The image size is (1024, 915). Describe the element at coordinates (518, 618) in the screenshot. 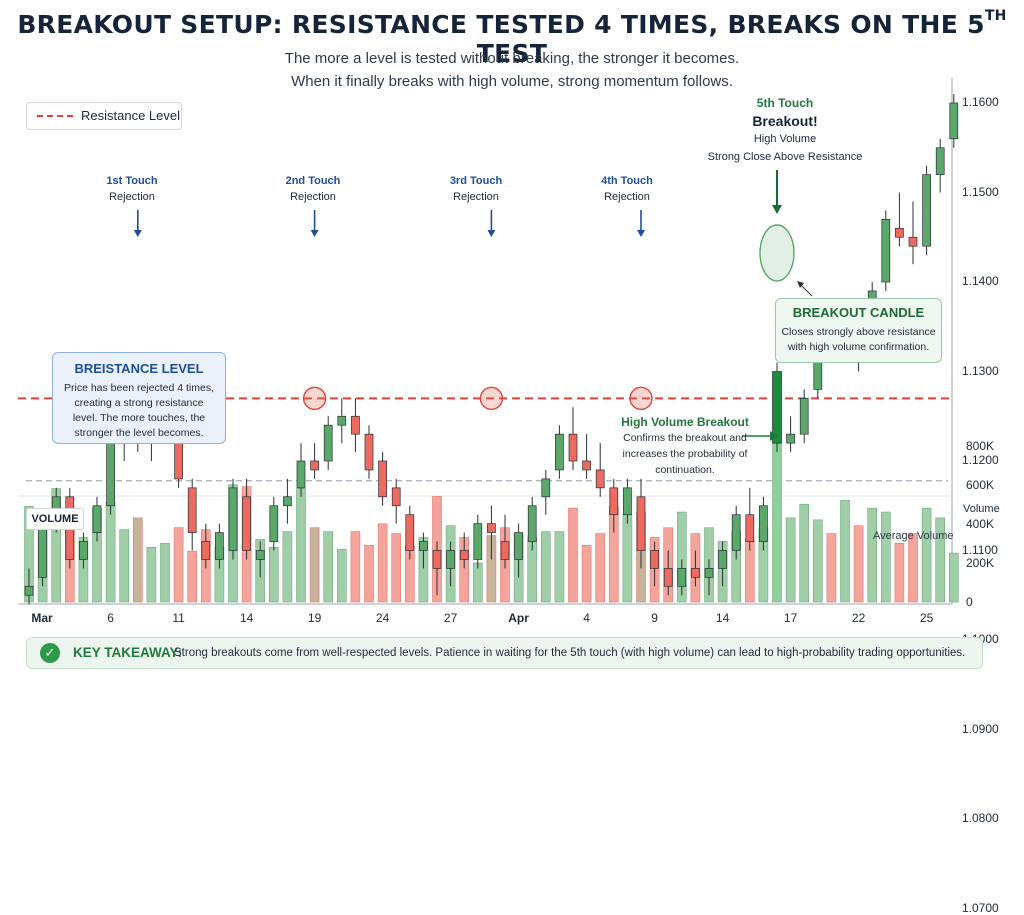

I see `x-tick-label: Apr` at that location.